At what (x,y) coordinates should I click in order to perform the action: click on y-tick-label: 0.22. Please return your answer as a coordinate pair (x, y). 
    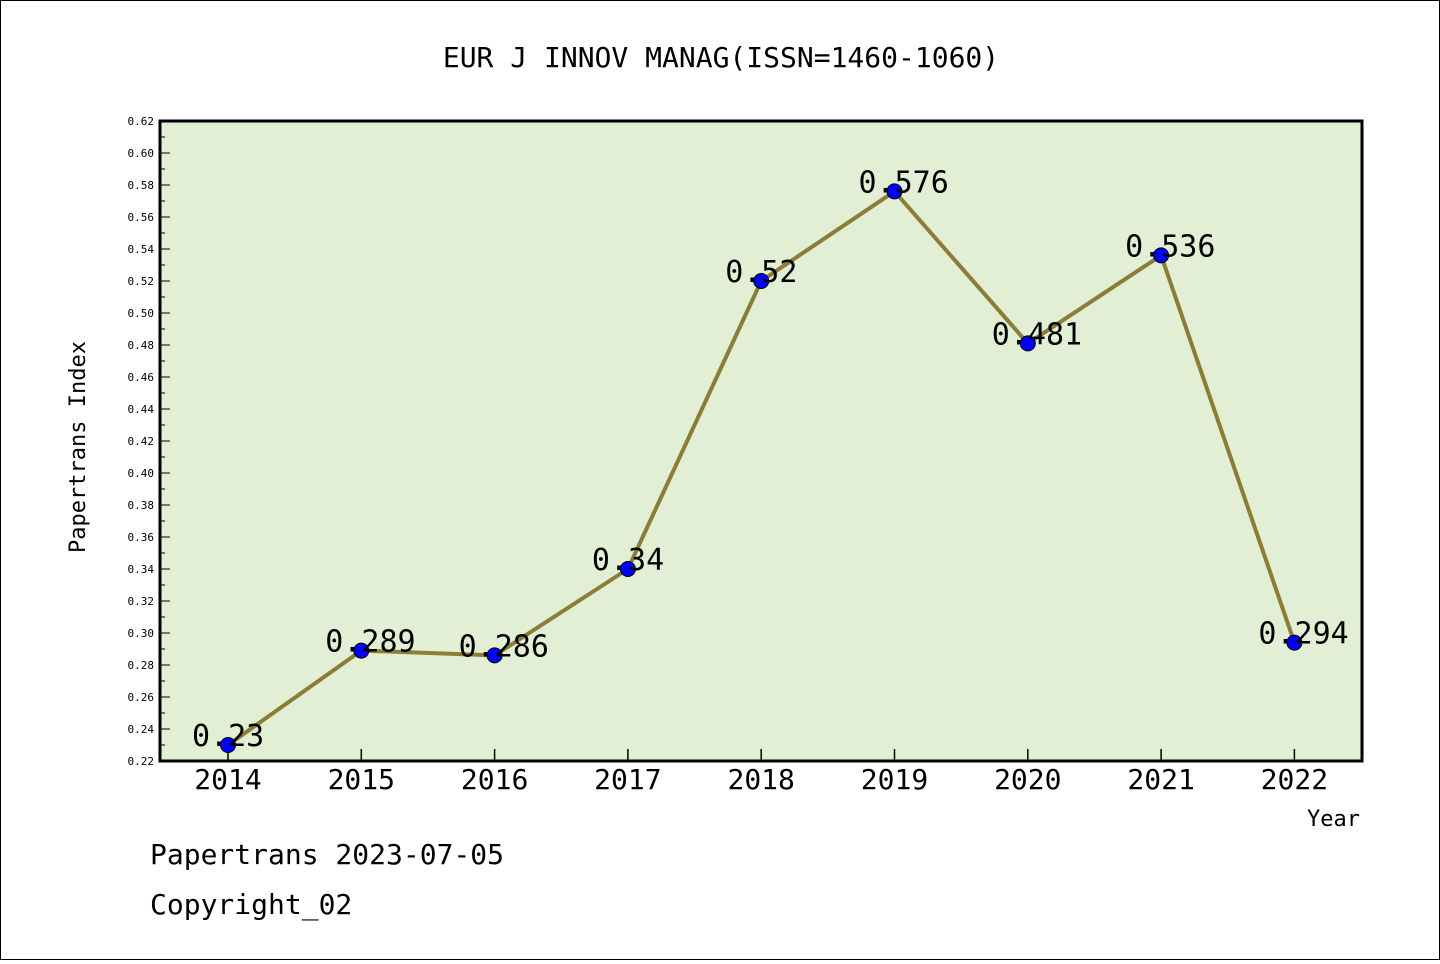
    Looking at the image, I should click on (141, 761).